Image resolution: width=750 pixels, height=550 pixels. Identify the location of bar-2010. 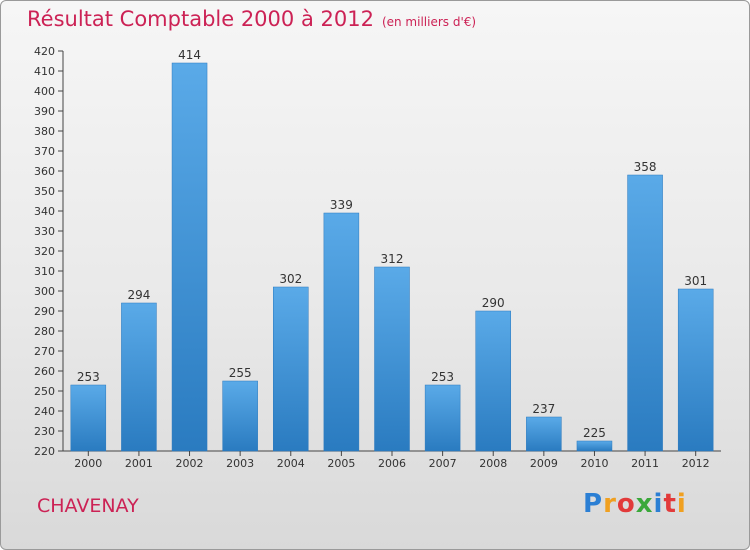
(594, 446).